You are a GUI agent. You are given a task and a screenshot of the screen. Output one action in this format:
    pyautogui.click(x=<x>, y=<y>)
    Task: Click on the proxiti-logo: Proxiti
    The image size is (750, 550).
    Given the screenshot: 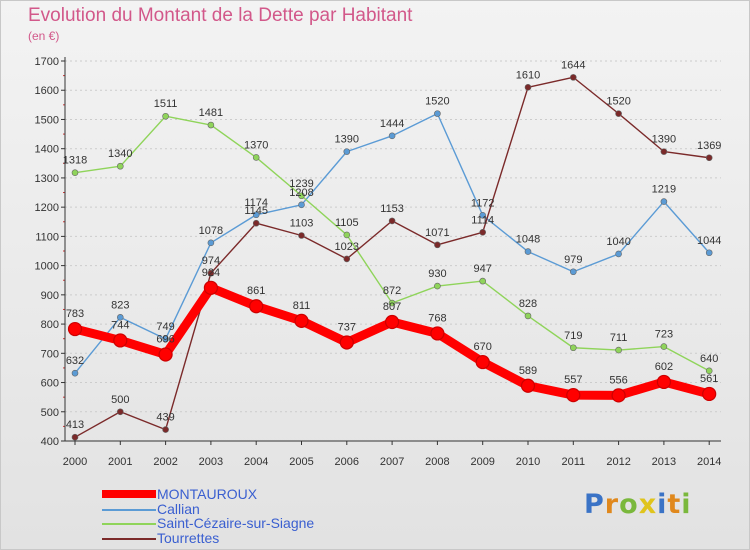 What is the action you would take?
    pyautogui.click(x=638, y=504)
    